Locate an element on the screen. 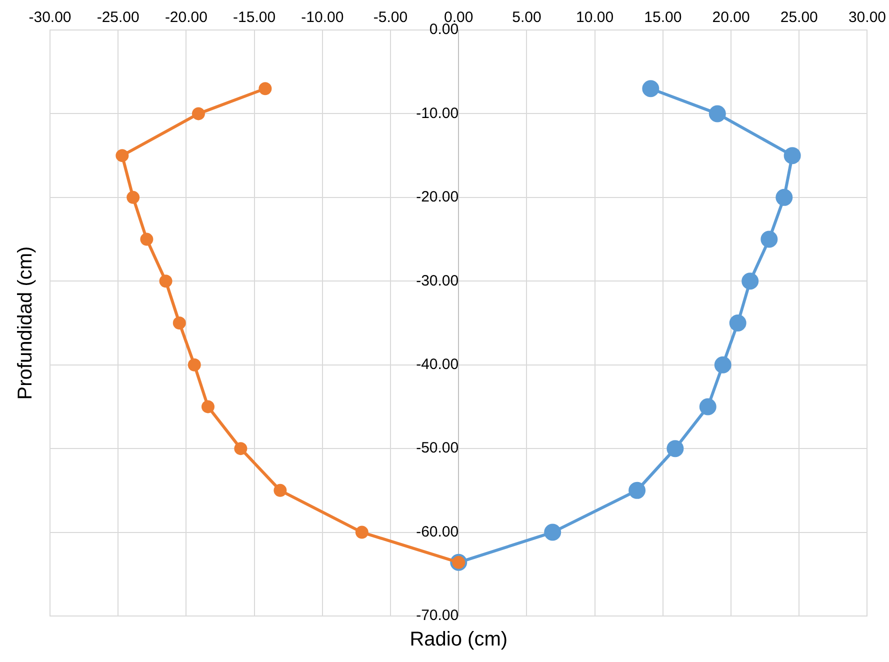 This screenshot has width=889, height=662. x-tick-label: -5.00 is located at coordinates (390, 17).